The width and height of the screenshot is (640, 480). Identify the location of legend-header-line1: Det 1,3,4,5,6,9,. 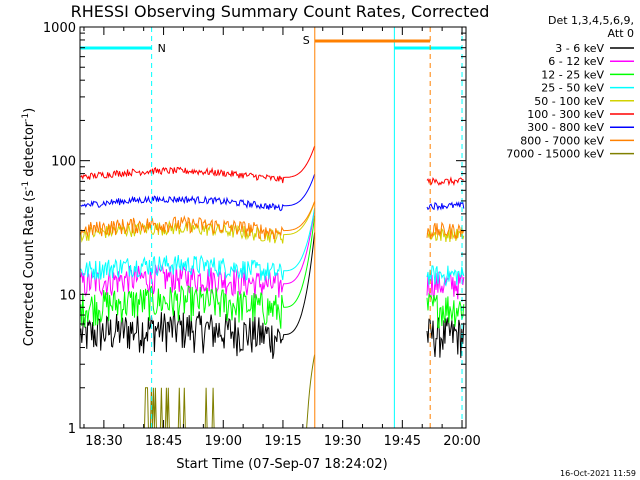
(591, 20).